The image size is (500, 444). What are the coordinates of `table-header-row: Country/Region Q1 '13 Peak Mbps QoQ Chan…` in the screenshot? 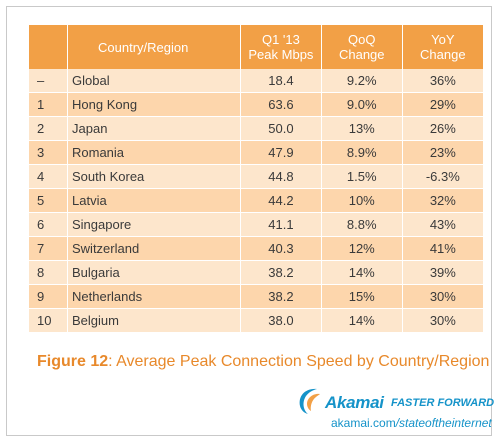 It's located at (256, 47).